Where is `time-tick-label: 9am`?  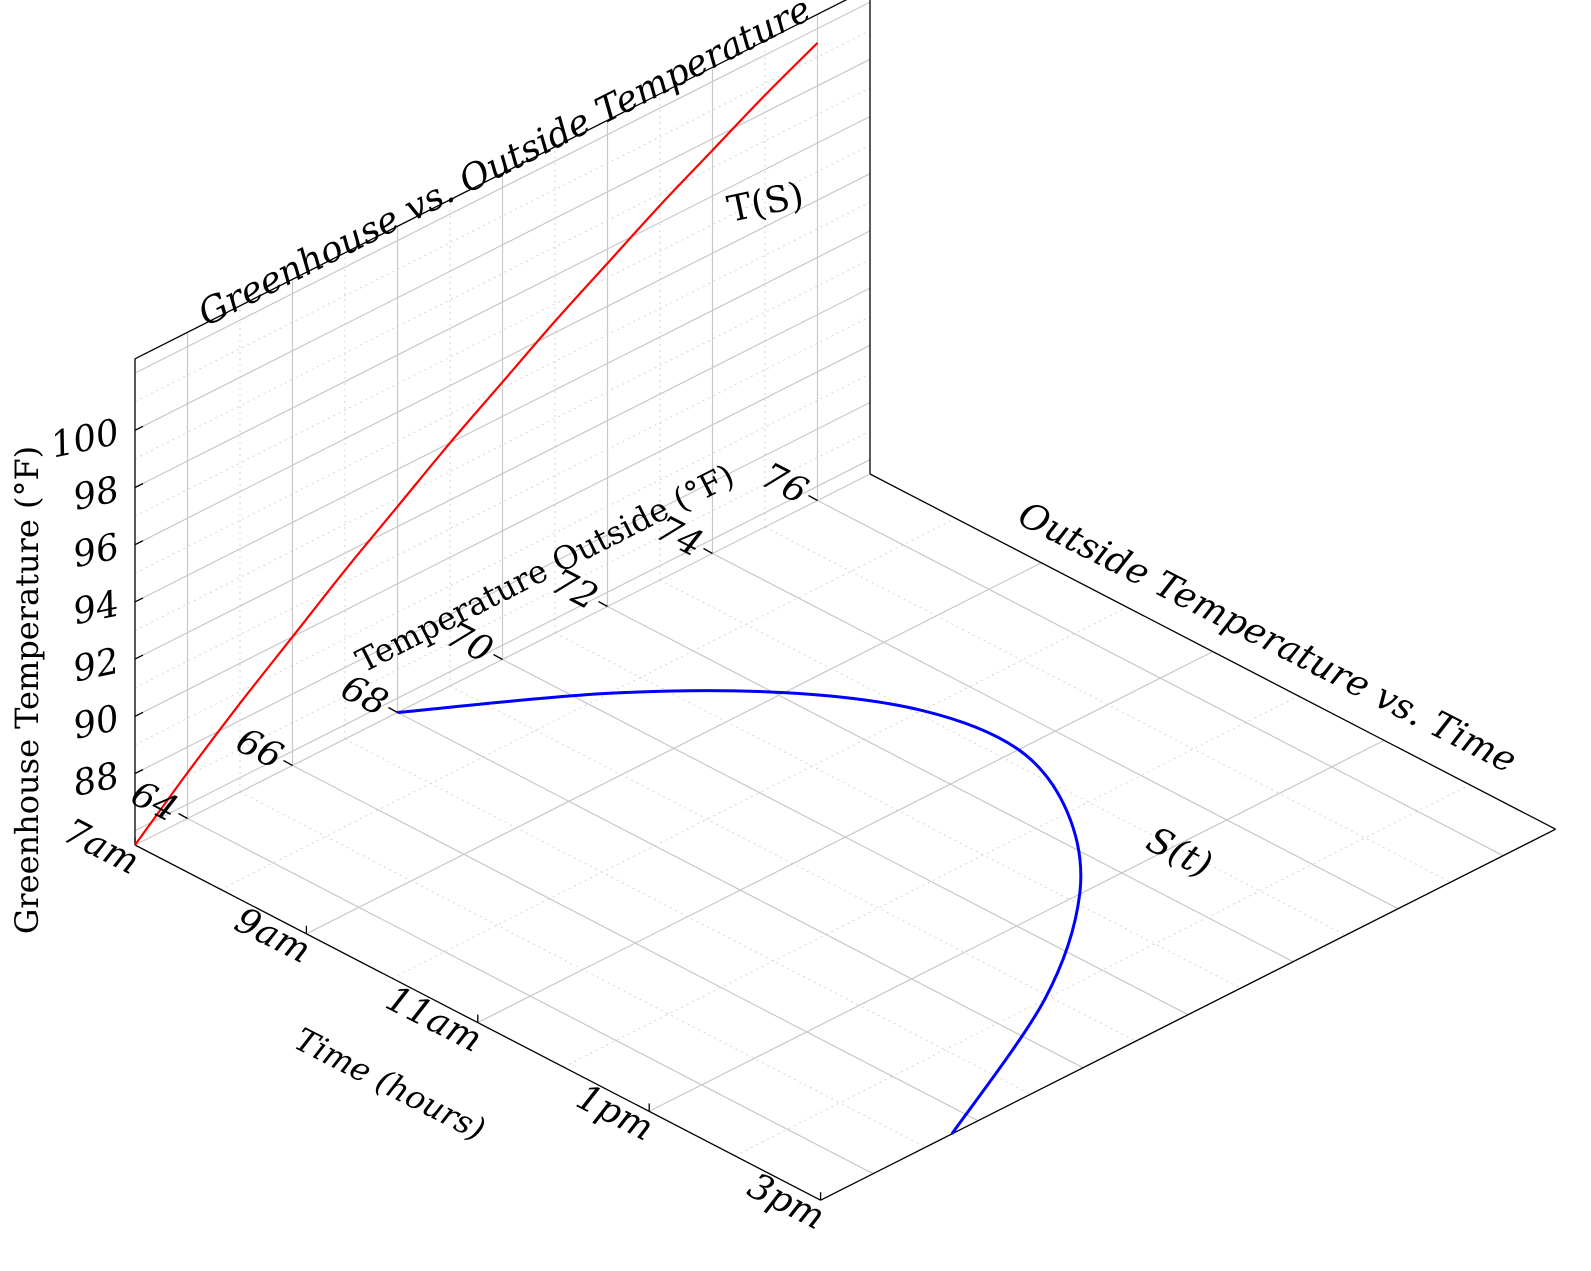
time-tick-label: 9am is located at coordinates (272, 936).